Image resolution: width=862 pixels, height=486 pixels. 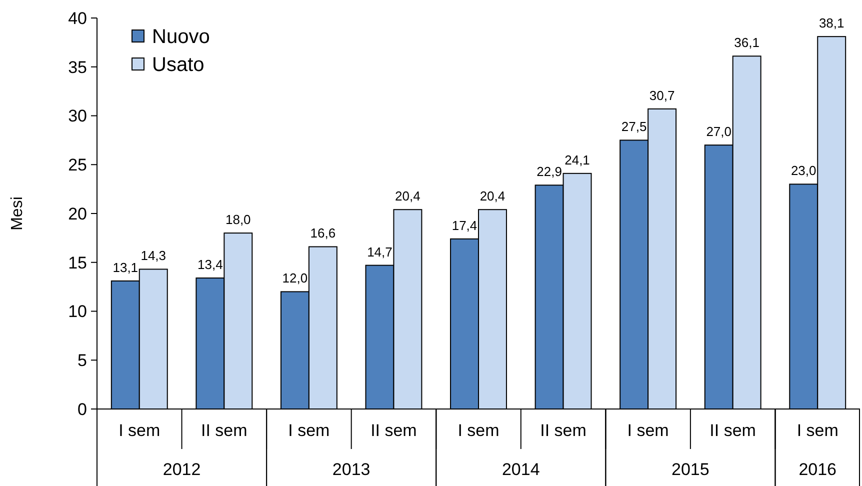 I want to click on data-label: 14,3, so click(x=153, y=256).